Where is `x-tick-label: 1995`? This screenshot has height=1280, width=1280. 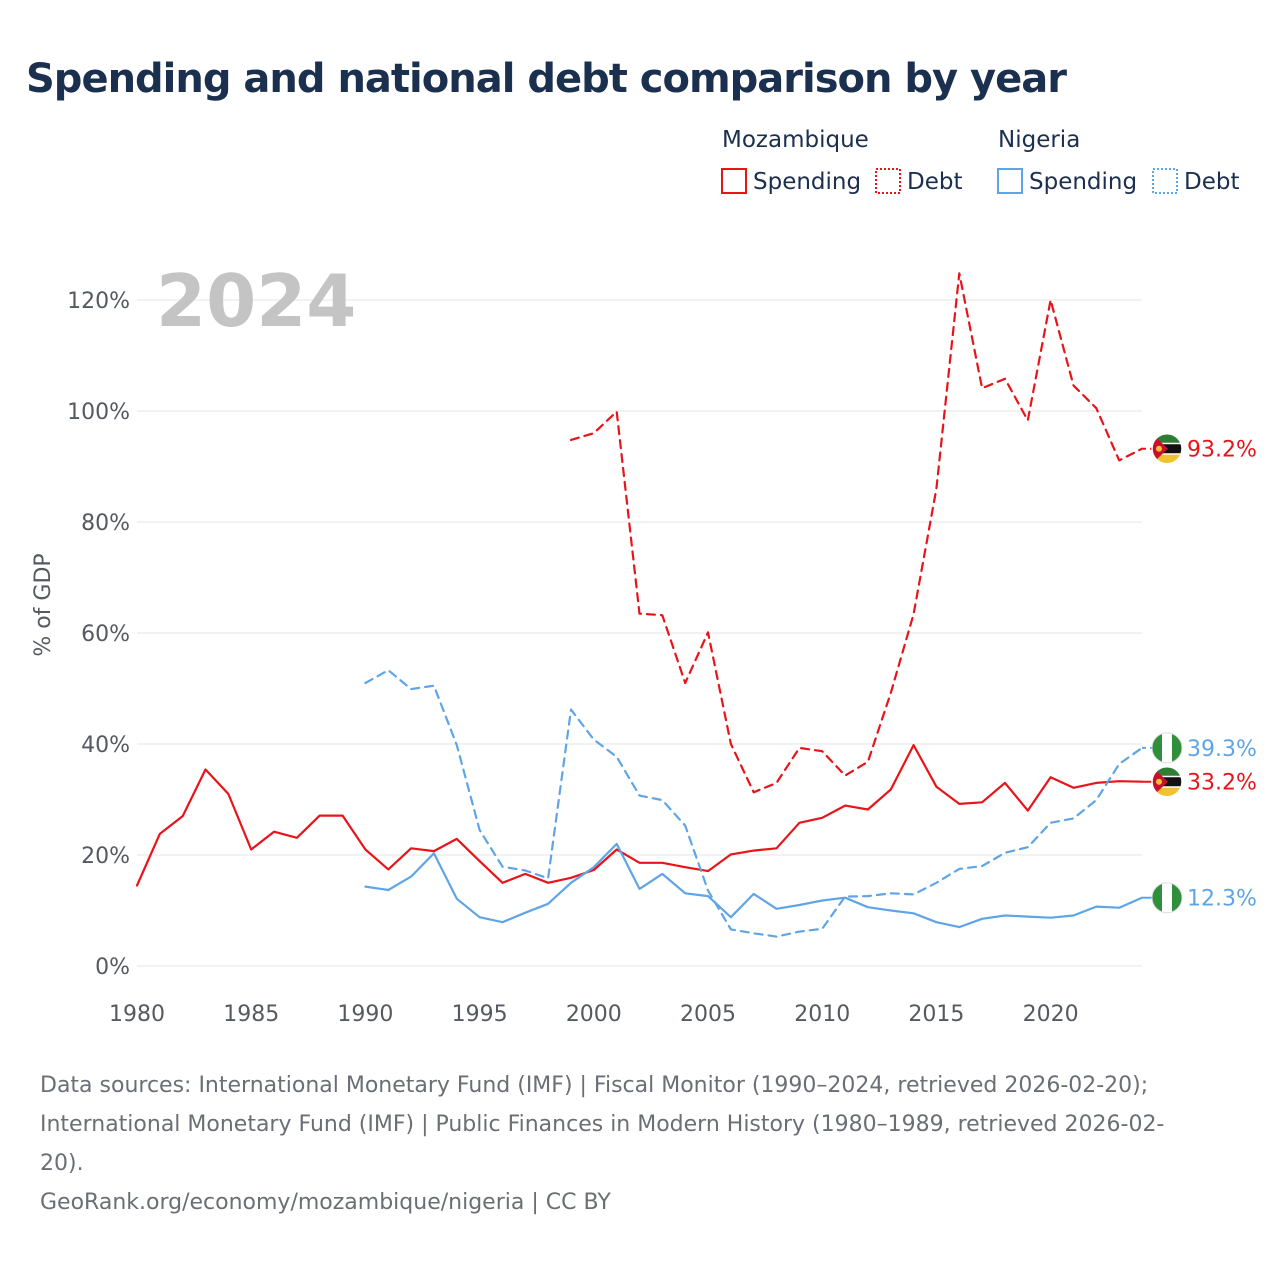 x-tick-label: 1995 is located at coordinates (480, 1014).